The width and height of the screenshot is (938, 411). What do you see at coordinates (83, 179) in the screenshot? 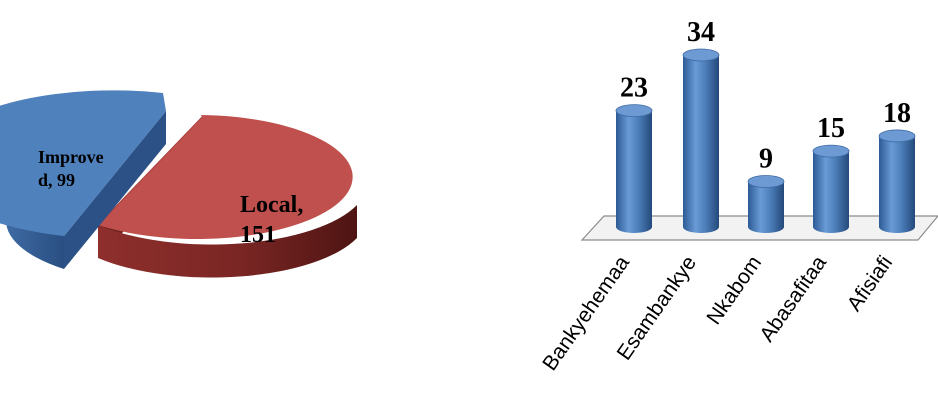
I see `pie-slice-improved` at bounding box center [83, 179].